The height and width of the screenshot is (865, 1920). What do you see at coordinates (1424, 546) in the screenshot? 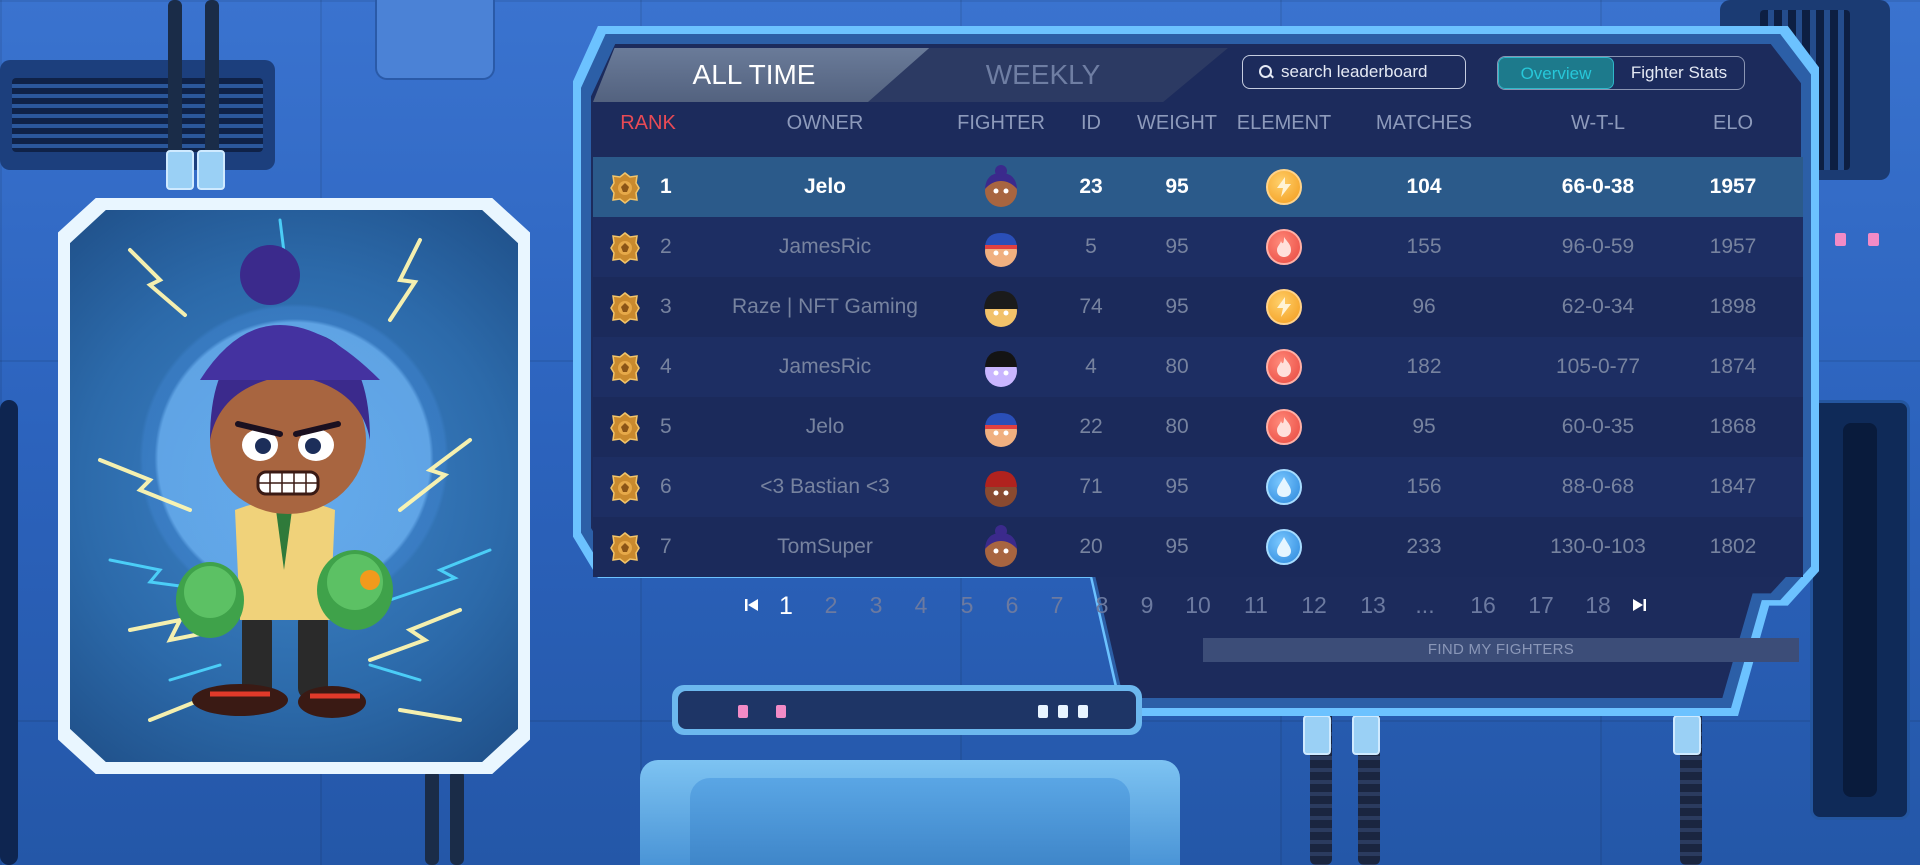
I see `match-count: 233` at bounding box center [1424, 546].